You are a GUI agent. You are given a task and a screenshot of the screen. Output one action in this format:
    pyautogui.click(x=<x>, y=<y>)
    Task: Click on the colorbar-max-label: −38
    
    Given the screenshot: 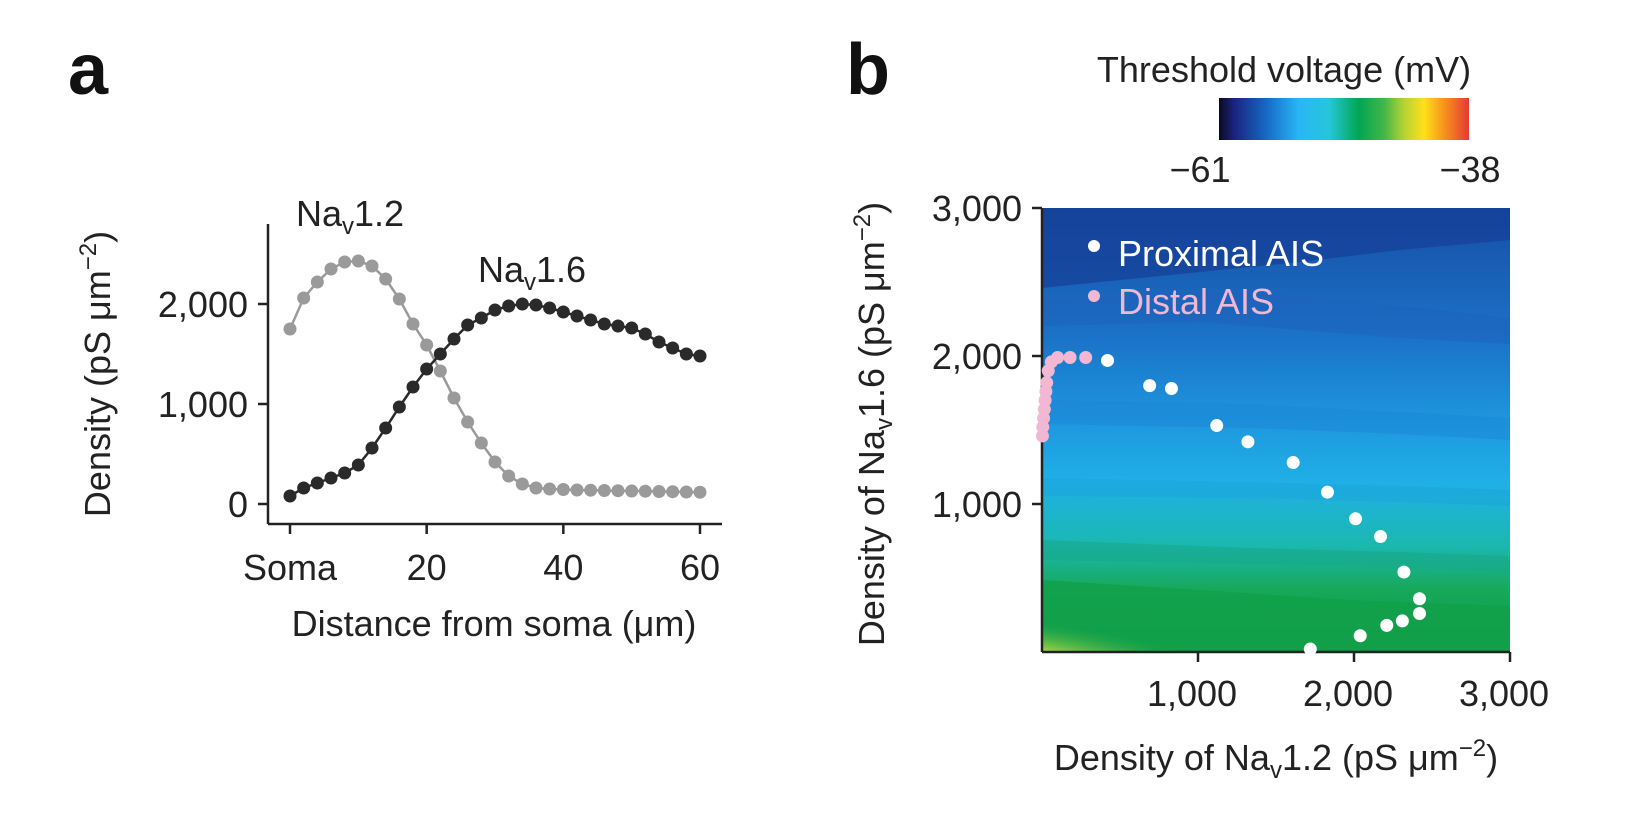 What is the action you would take?
    pyautogui.click(x=1469, y=169)
    